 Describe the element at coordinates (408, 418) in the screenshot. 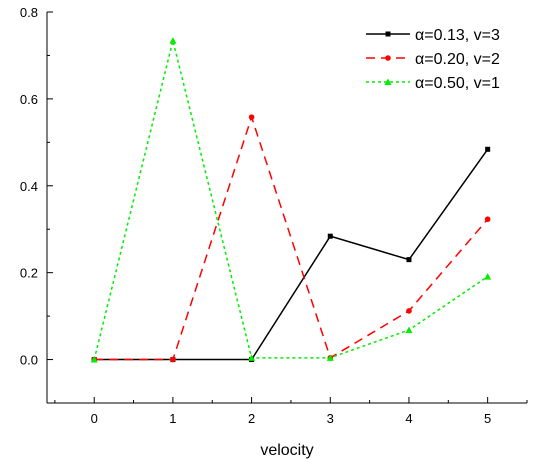

I see `x-tick-label: 4` at that location.